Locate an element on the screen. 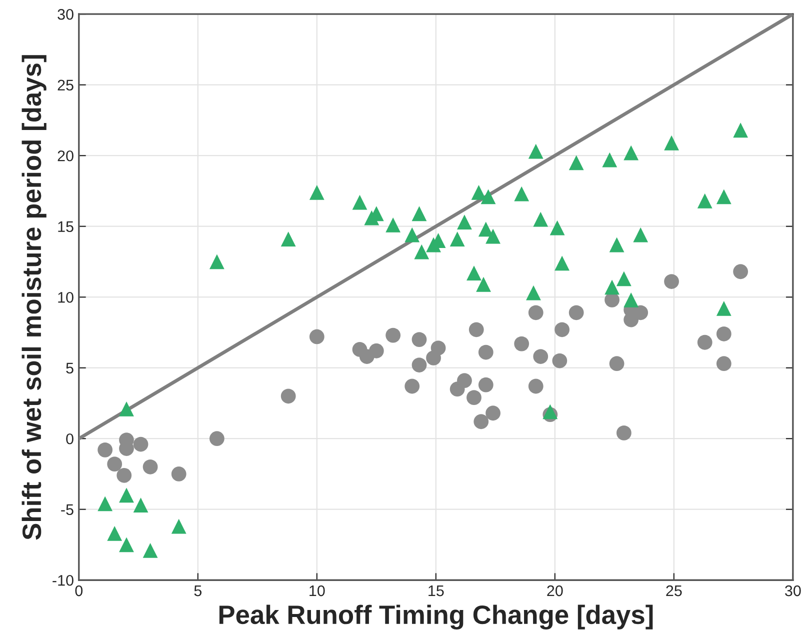 Image resolution: width=805 pixels, height=641 pixels. y-axis-title: Shift of wet soil moisture period [days] is located at coordinates (34, 297).